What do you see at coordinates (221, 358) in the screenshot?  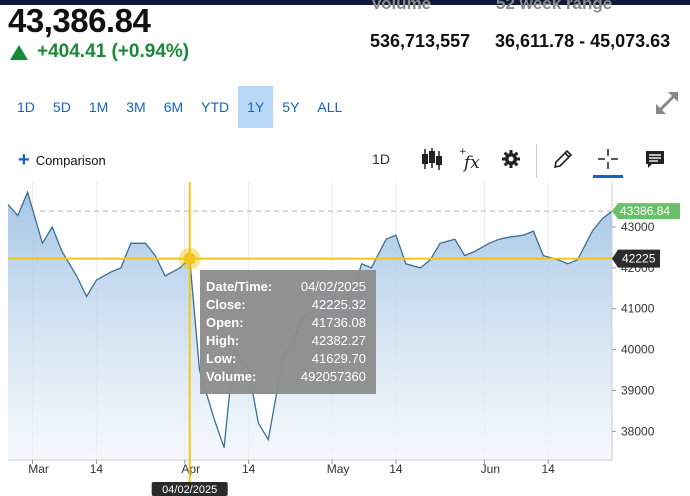 I see `tooltip-key: Low:` at bounding box center [221, 358].